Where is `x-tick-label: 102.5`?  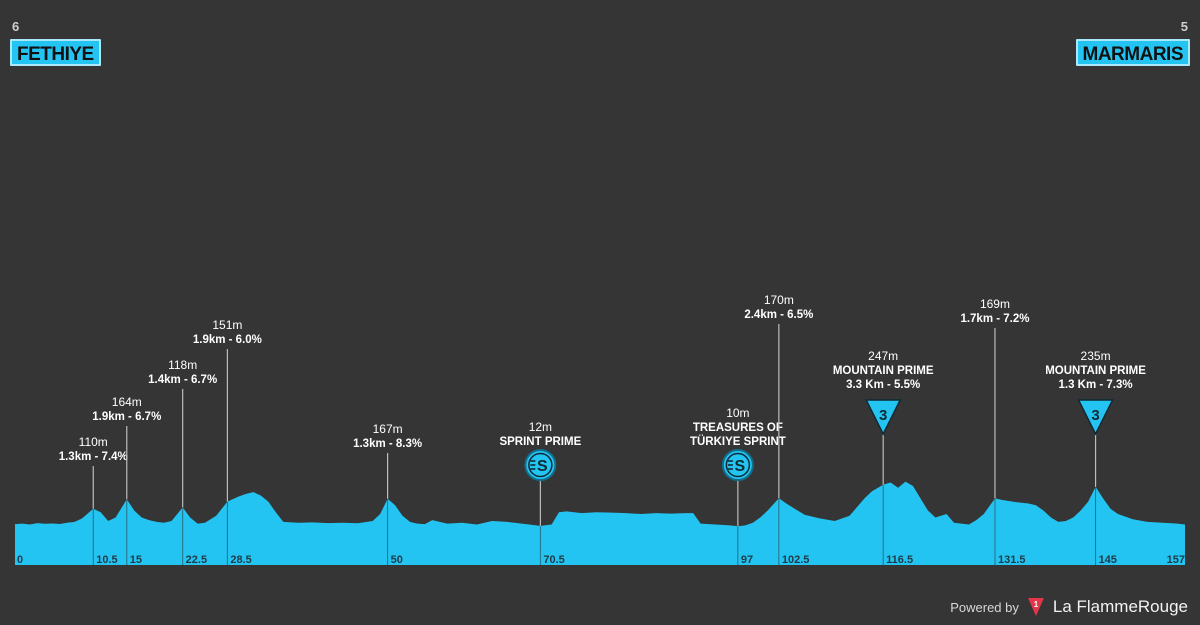 x-tick-label: 102.5 is located at coordinates (796, 560).